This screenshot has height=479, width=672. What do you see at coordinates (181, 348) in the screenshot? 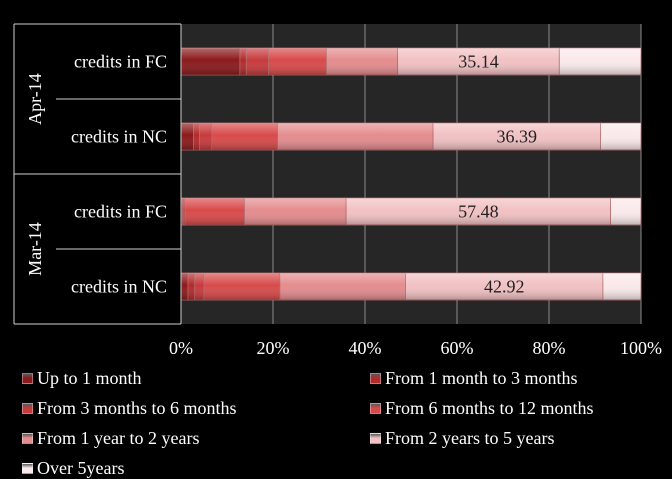
I see `x-tick-label: 0%` at bounding box center [181, 348].